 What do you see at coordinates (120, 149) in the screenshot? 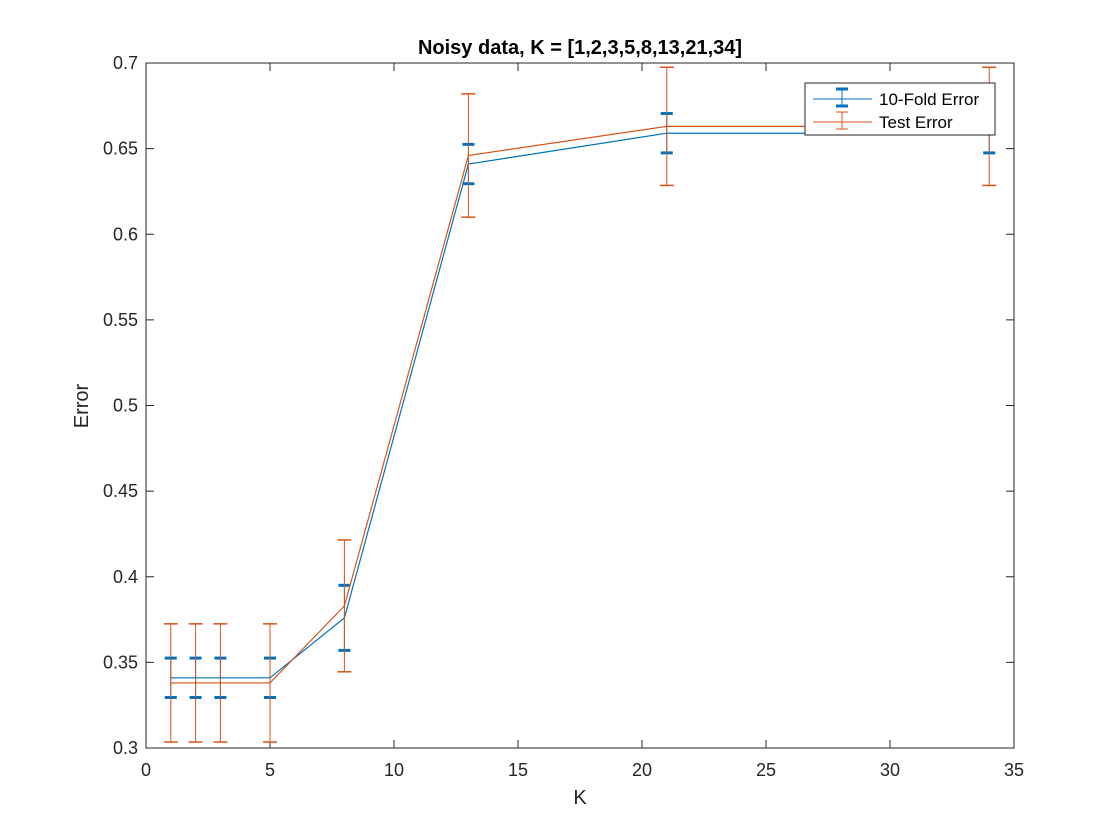
I see `y-tick-label: 0.65` at bounding box center [120, 149].